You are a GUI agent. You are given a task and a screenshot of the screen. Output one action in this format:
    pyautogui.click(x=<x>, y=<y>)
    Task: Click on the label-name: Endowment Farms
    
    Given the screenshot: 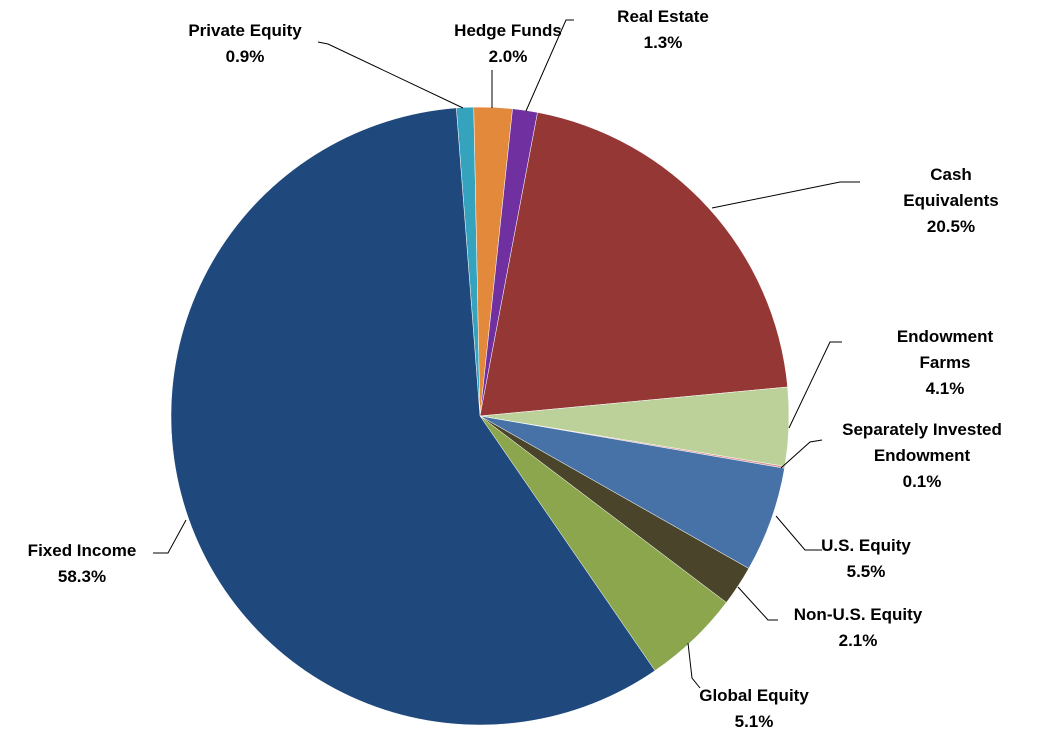 What is the action you would take?
    pyautogui.click(x=945, y=349)
    